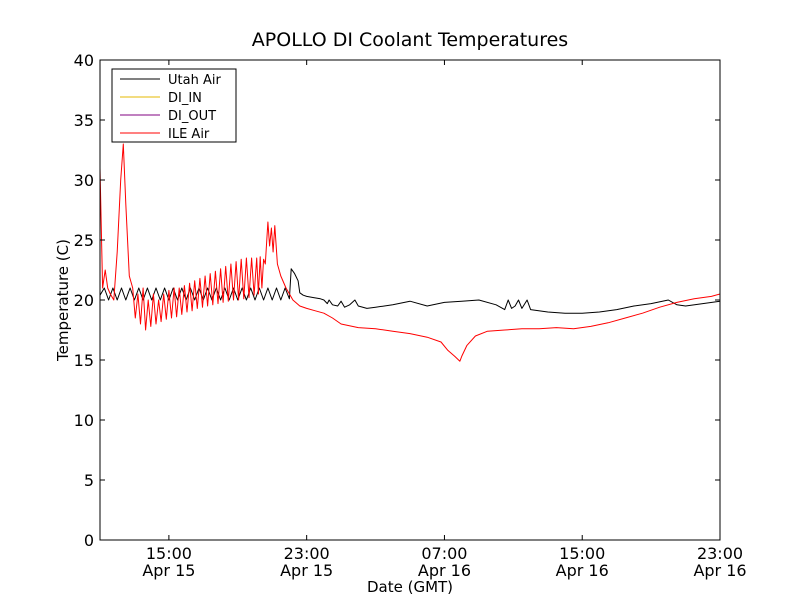 This screenshot has height=600, width=800. Describe the element at coordinates (89, 540) in the screenshot. I see `y-tick-label: 0` at that location.